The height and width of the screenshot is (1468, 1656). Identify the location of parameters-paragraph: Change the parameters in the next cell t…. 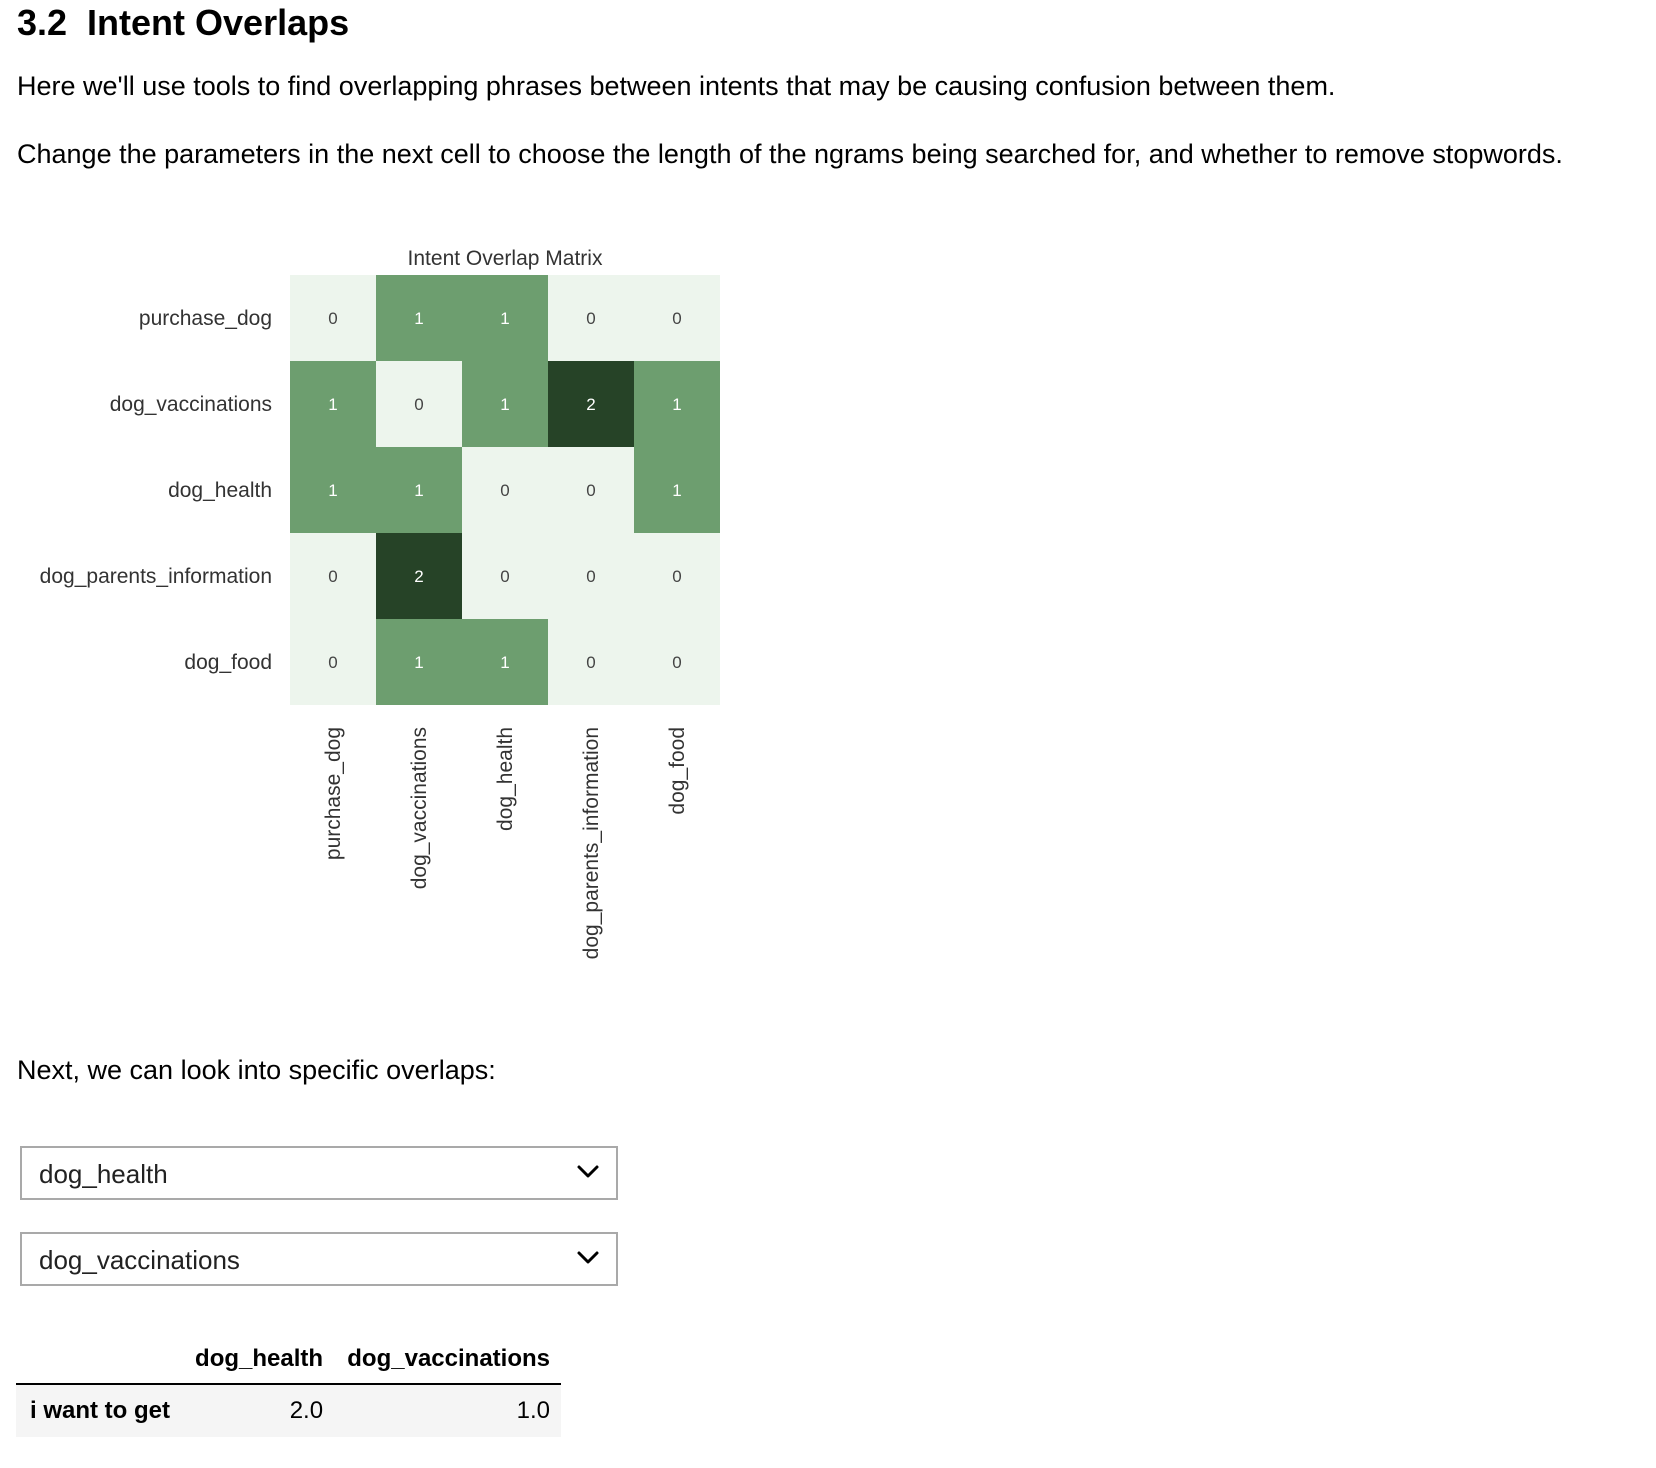
(790, 154).